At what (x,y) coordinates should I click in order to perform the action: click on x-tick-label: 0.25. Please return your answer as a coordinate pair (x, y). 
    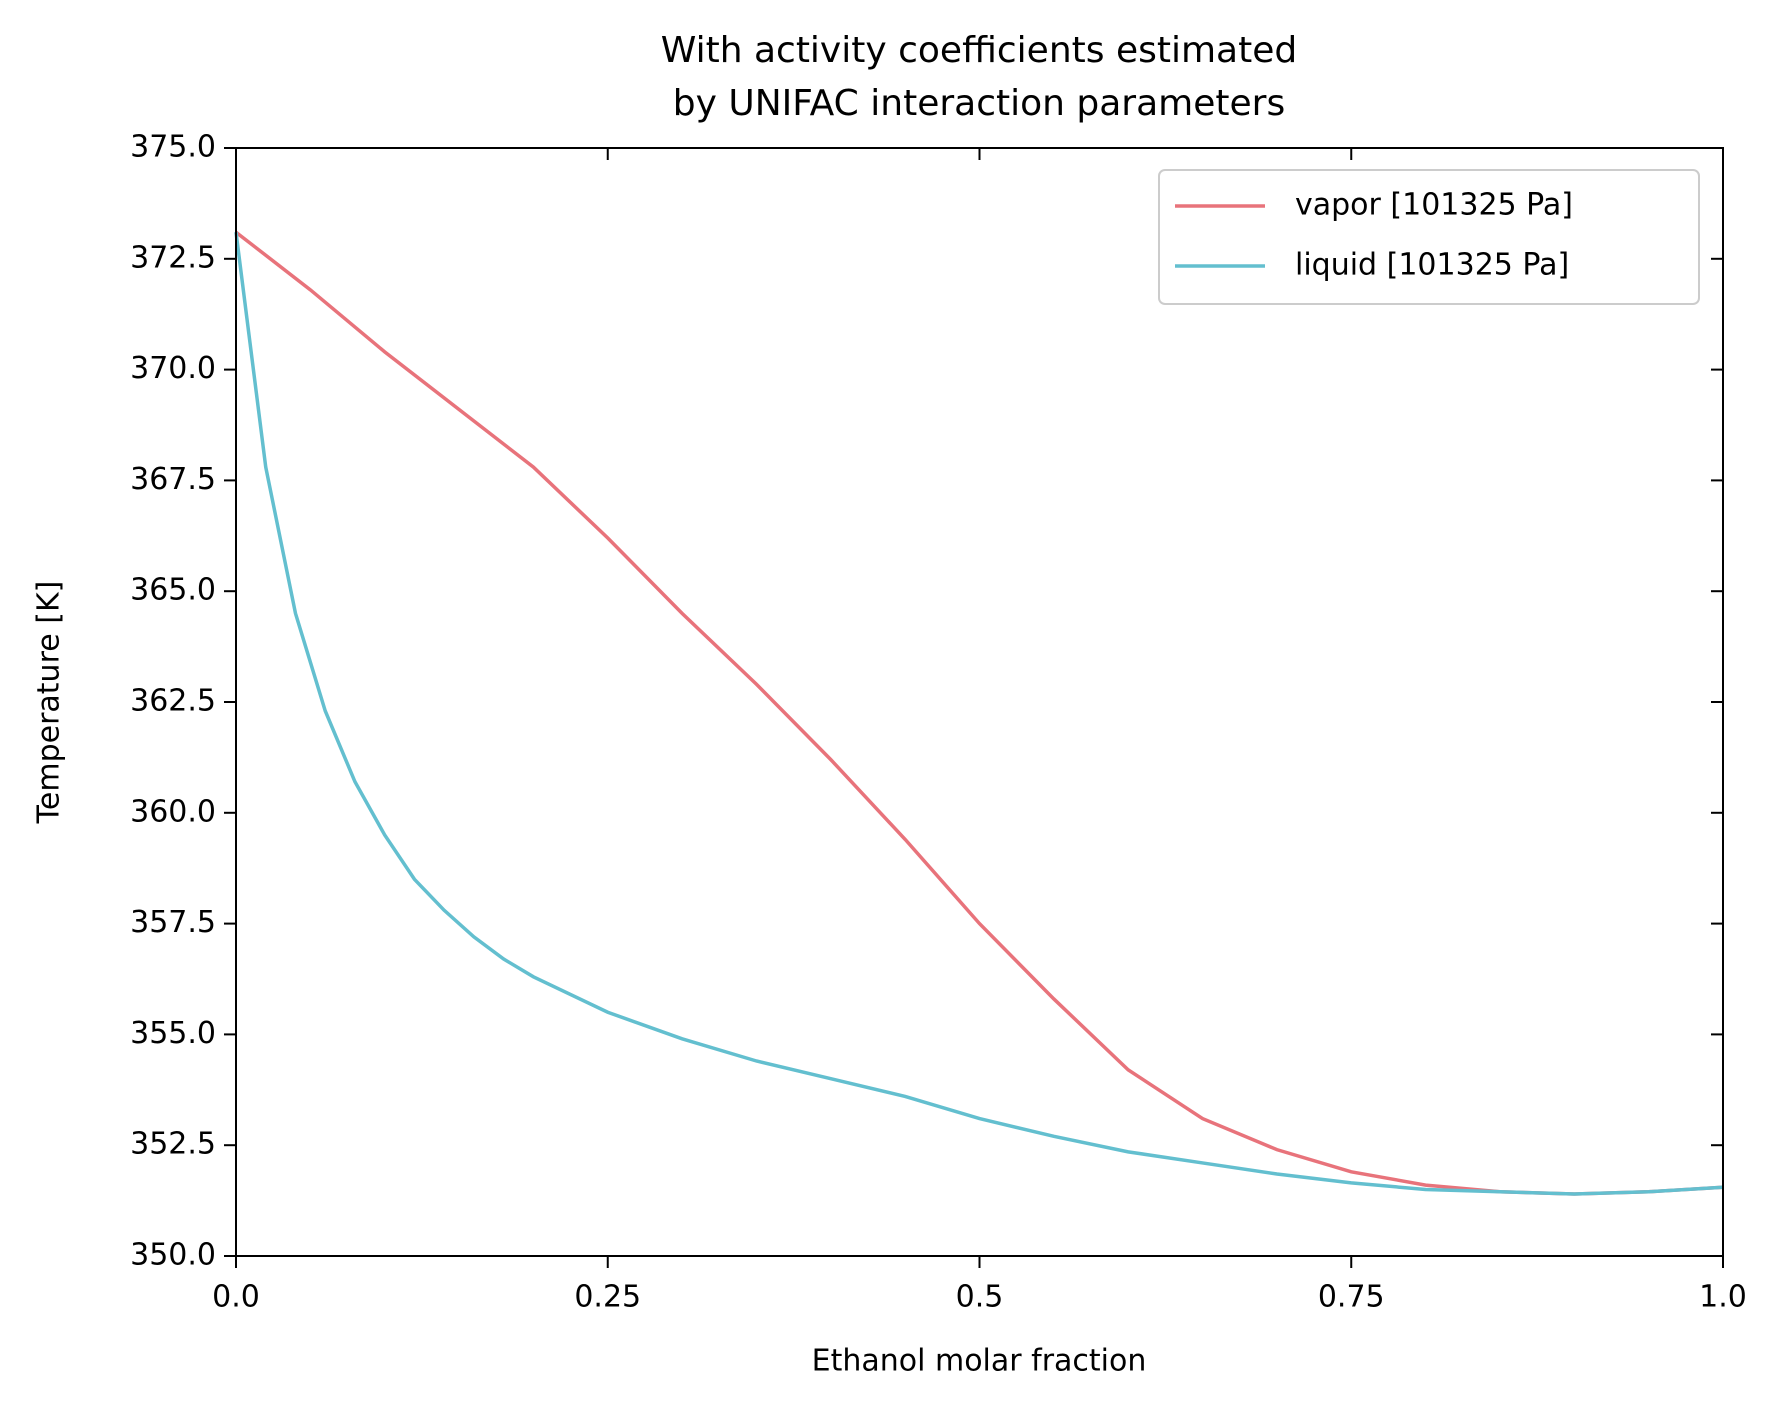
    Looking at the image, I should click on (607, 1297).